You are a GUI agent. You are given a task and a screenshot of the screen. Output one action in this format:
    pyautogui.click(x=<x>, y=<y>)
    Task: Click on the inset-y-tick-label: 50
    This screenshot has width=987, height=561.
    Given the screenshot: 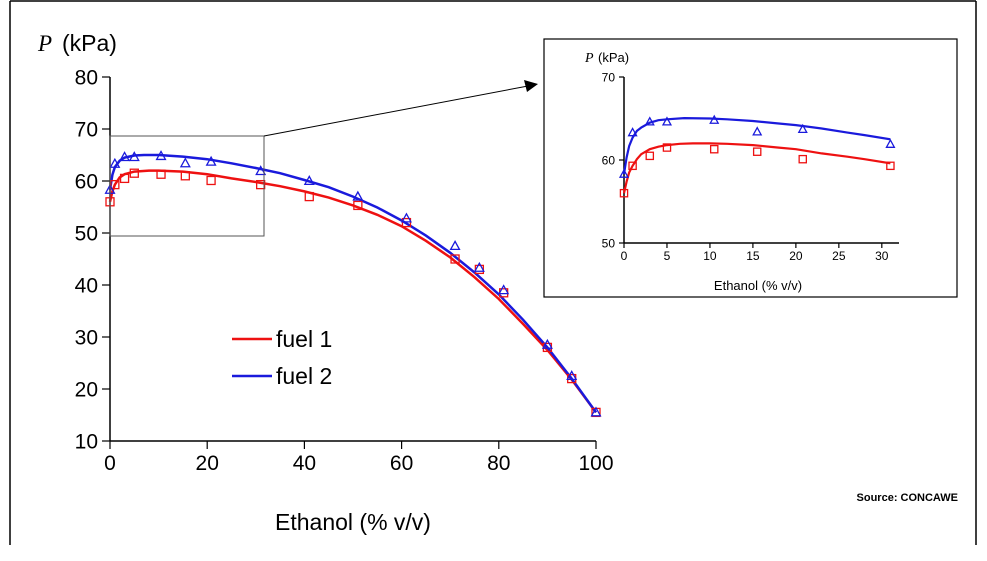 What is the action you would take?
    pyautogui.click(x=609, y=243)
    